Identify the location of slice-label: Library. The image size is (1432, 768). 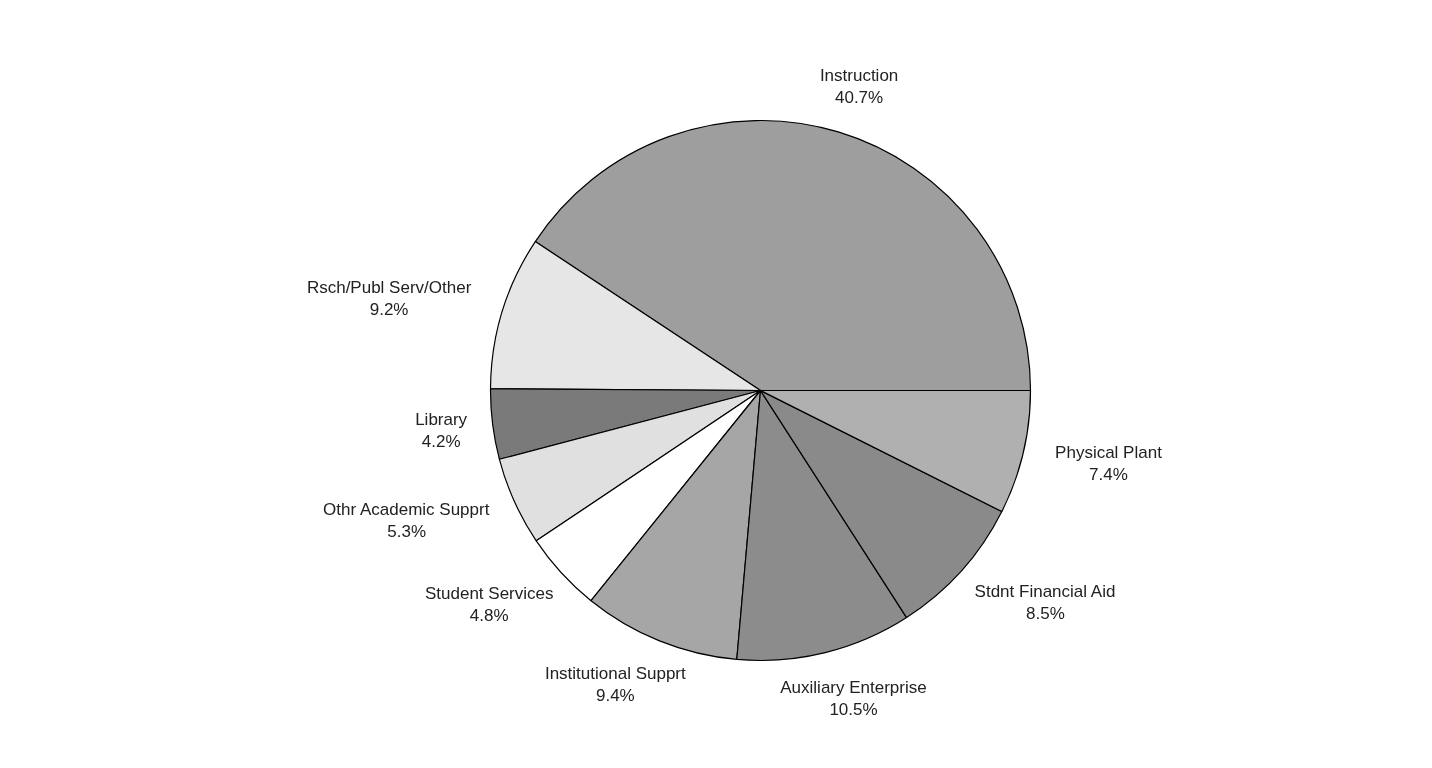
(441, 419).